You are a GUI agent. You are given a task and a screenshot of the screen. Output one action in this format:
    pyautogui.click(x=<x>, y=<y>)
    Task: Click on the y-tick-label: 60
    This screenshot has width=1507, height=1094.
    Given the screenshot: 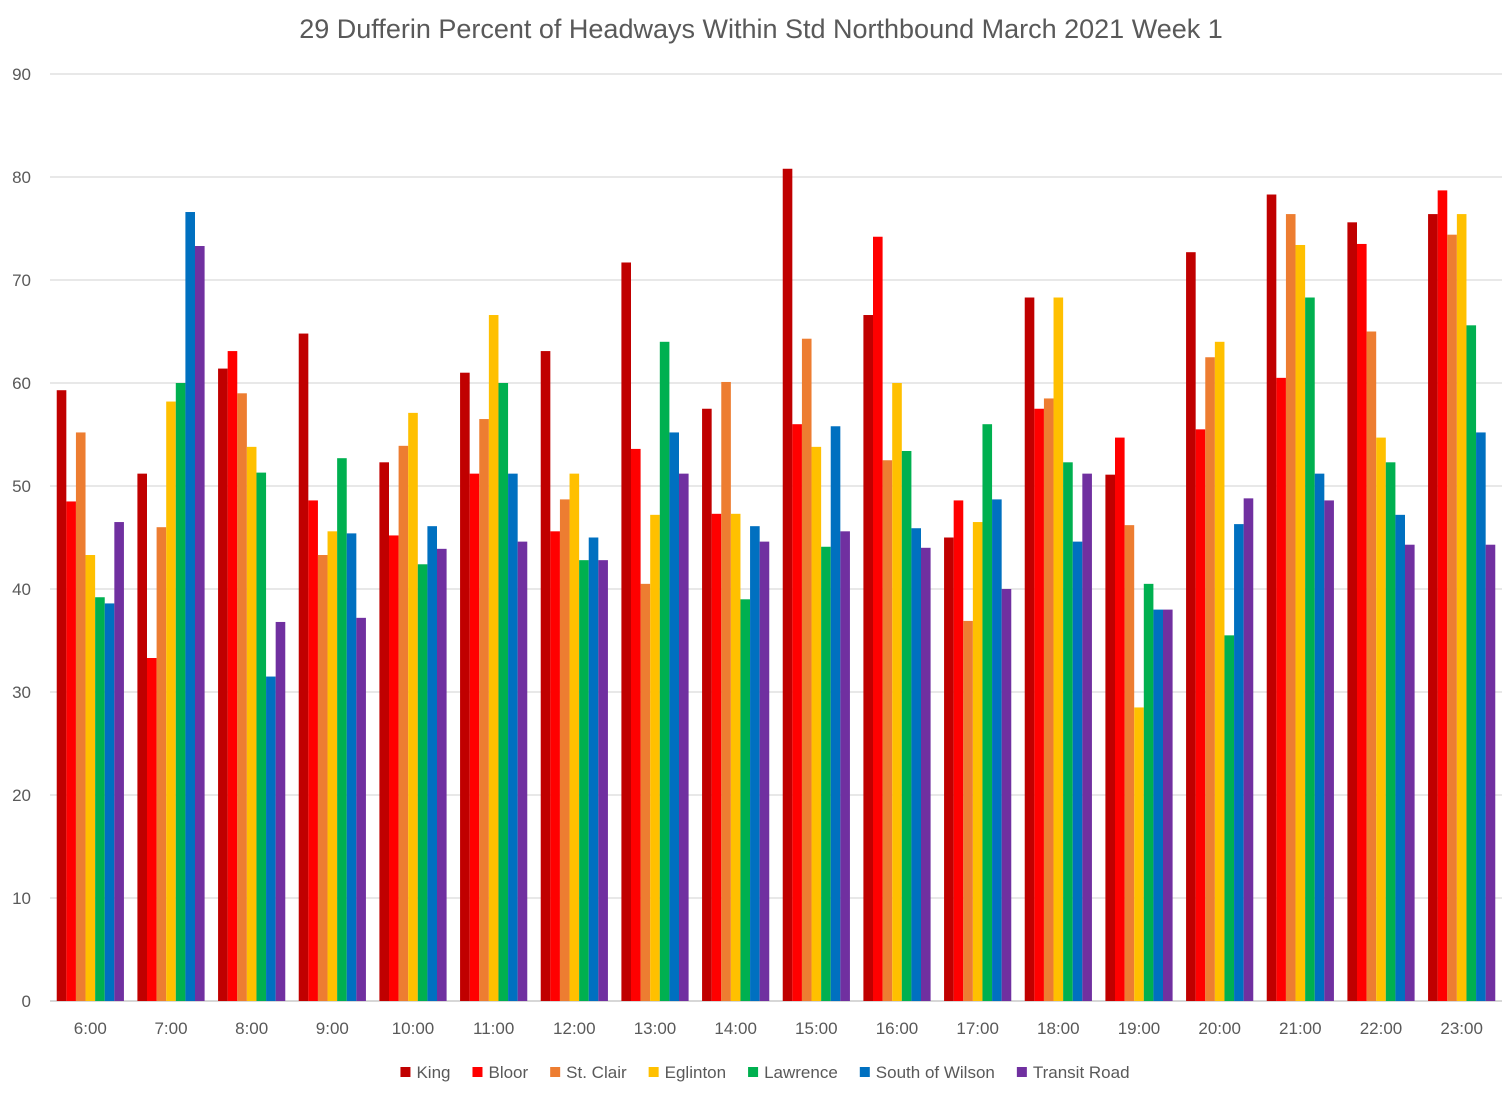 What is the action you would take?
    pyautogui.click(x=21, y=383)
    